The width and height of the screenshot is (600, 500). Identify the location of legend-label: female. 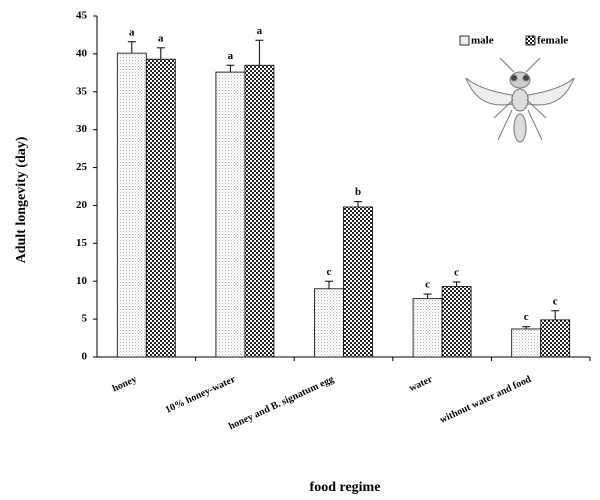
(552, 41).